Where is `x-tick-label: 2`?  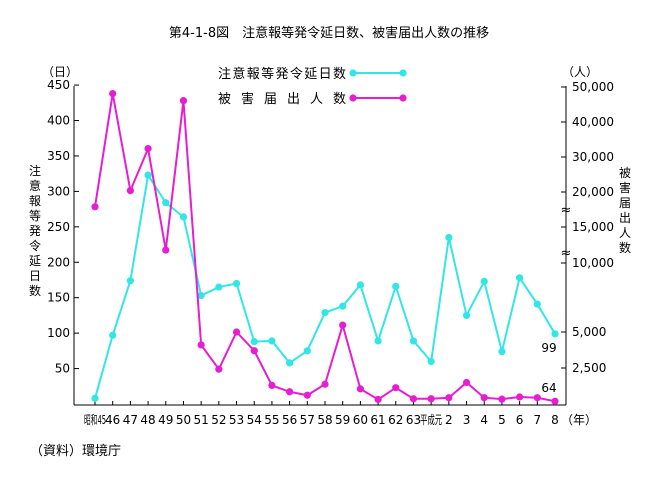
x-tick-label: 2 is located at coordinates (449, 420).